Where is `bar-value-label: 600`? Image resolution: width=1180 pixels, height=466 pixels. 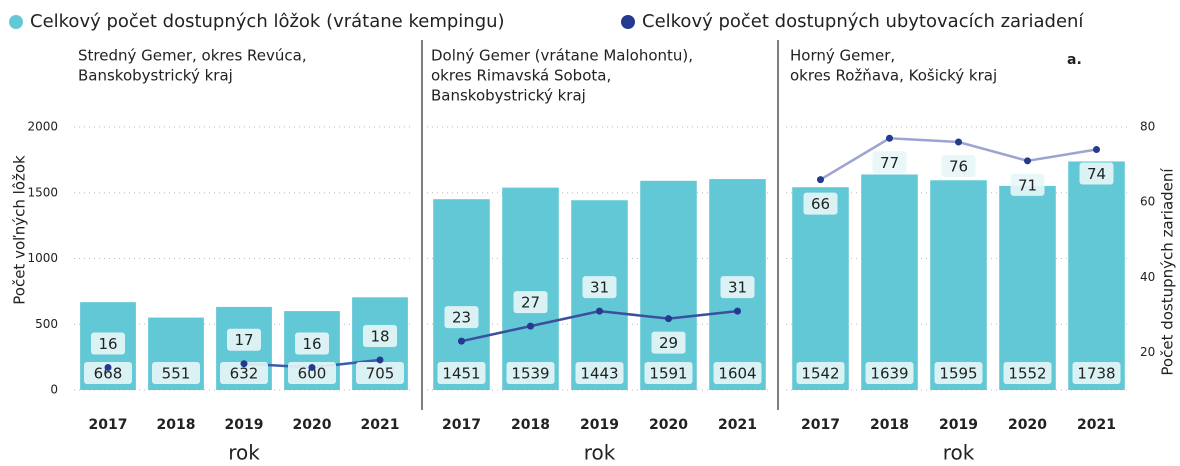 bar-value-label: 600 is located at coordinates (312, 374).